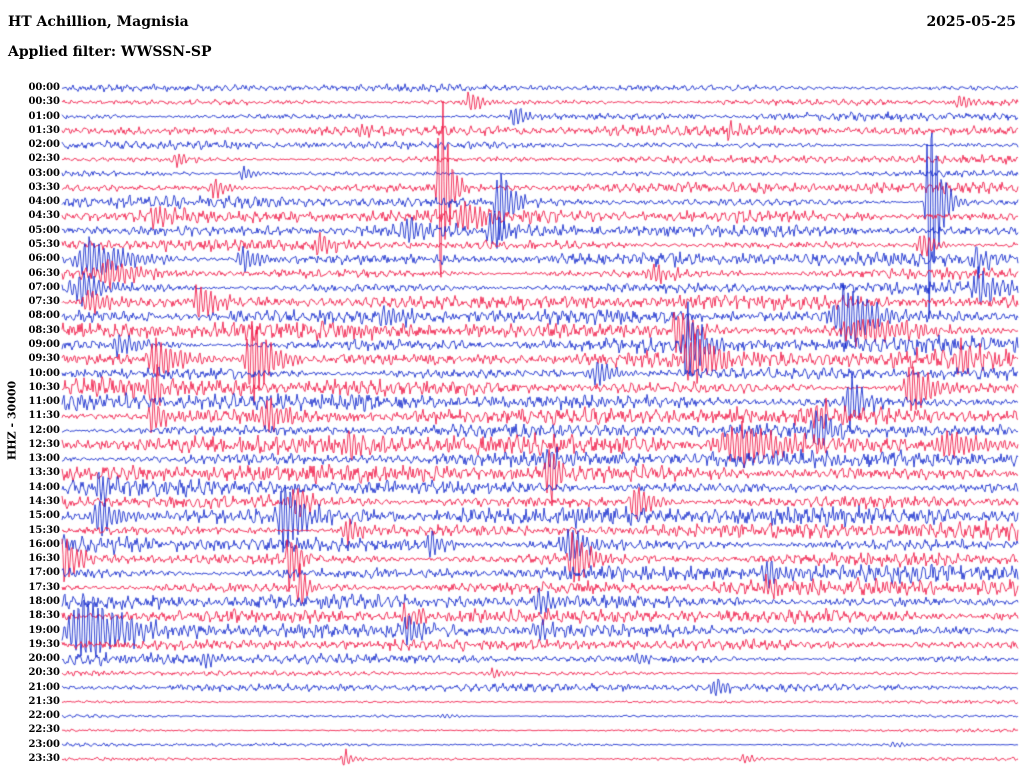 This screenshot has height=780, width=1024. What do you see at coordinates (44, 659) in the screenshot?
I see `trace-time-label: 20:00` at bounding box center [44, 659].